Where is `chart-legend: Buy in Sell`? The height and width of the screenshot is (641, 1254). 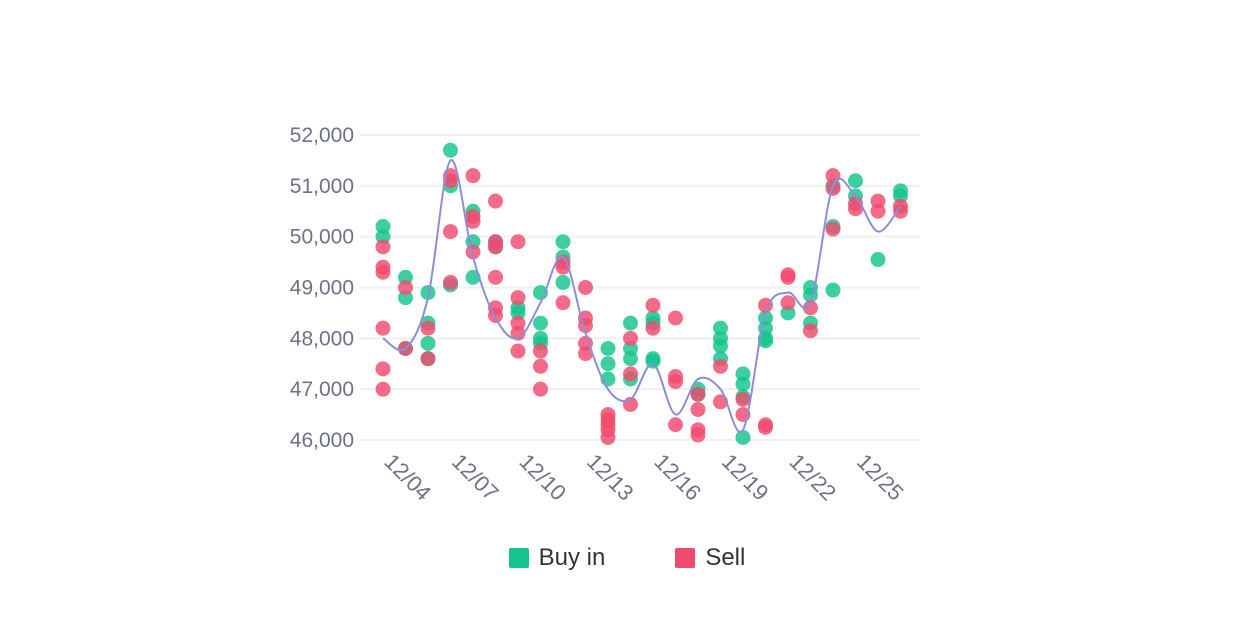 chart-legend: Buy in Sell is located at coordinates (627, 558).